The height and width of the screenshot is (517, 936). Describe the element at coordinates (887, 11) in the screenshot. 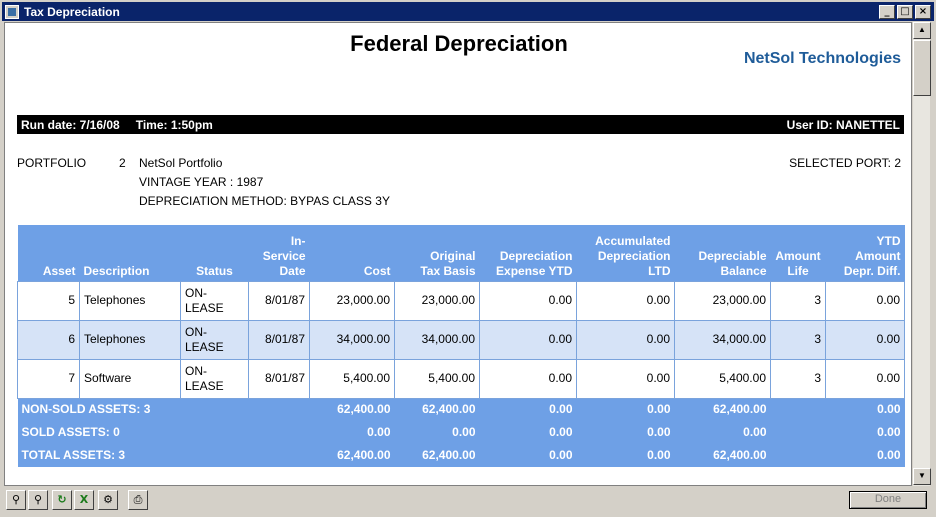

I see `minimize-icon: _` at that location.